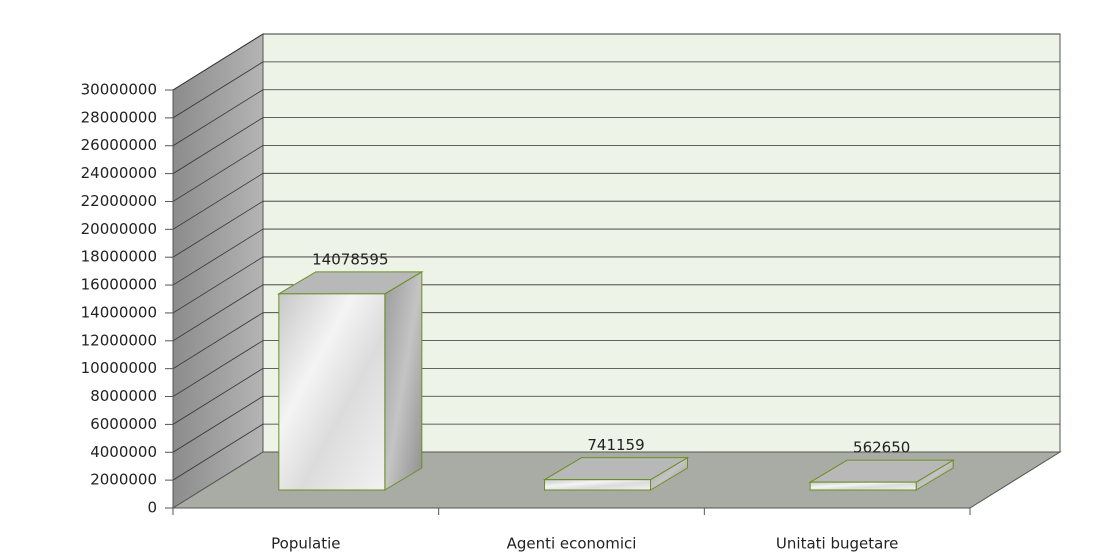 The height and width of the screenshot is (560, 1108). What do you see at coordinates (123, 396) in the screenshot?
I see `y-tick-label: 8000000` at bounding box center [123, 396].